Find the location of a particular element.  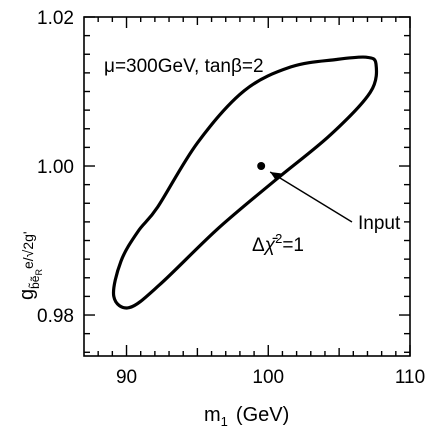

input-arrow-head is located at coordinates (276, 177).